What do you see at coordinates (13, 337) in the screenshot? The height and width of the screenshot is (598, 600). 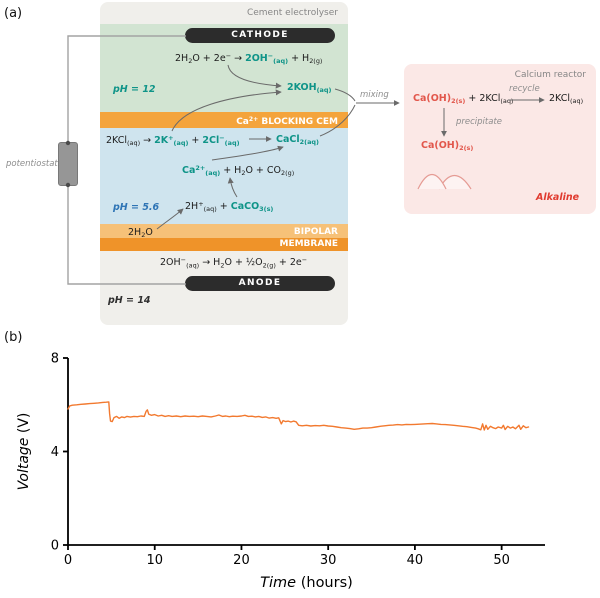 I see `panel-b-label: (b)` at bounding box center [13, 337].